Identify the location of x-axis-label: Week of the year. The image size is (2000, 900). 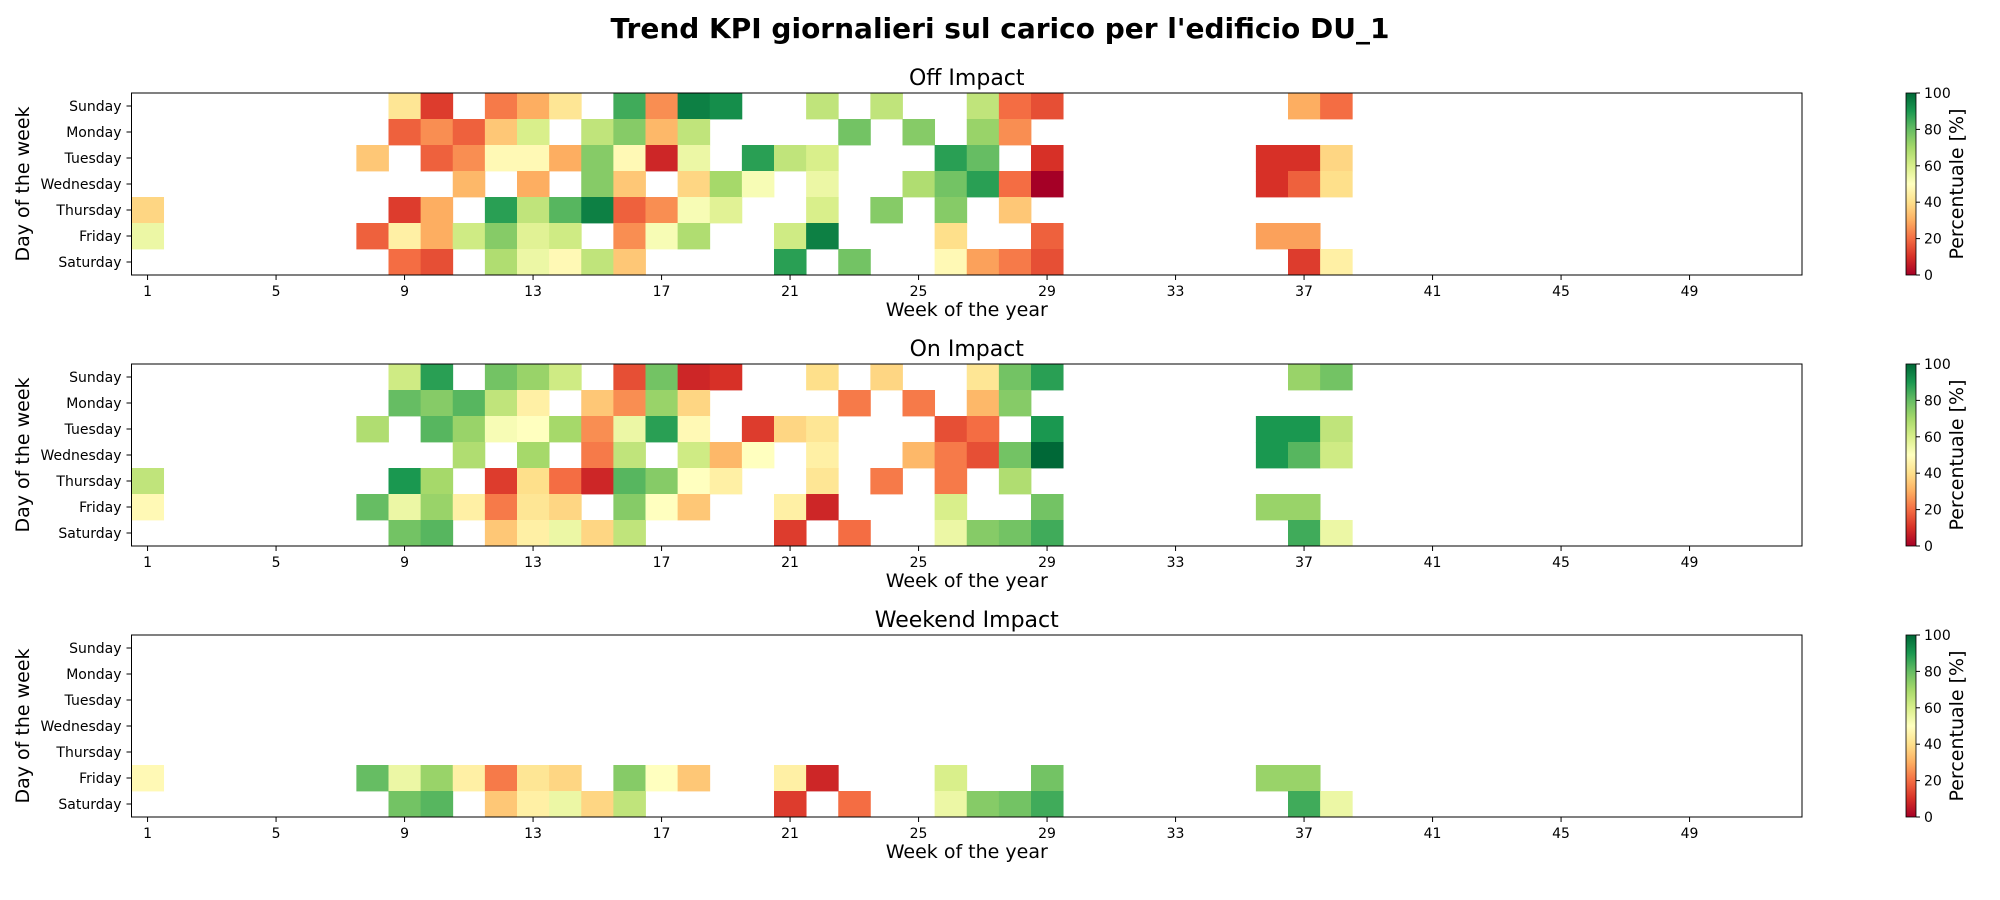
(967, 310).